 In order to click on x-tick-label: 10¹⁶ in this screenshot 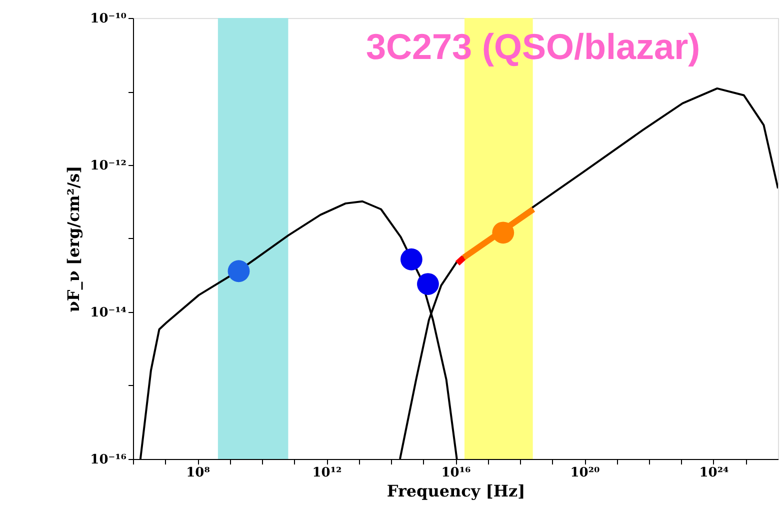, I will do `click(456, 473)`.